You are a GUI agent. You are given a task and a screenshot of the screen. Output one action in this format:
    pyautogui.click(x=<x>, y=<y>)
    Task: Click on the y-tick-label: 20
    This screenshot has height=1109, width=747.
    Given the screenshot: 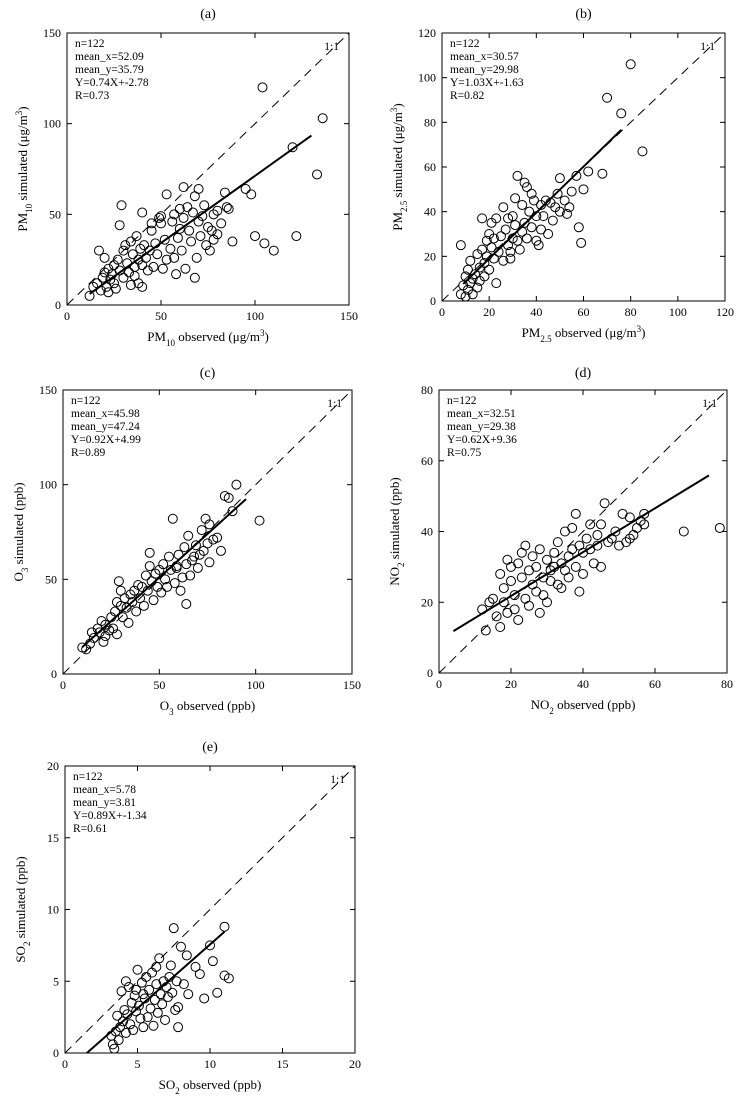 What is the action you would take?
    pyautogui.click(x=427, y=602)
    